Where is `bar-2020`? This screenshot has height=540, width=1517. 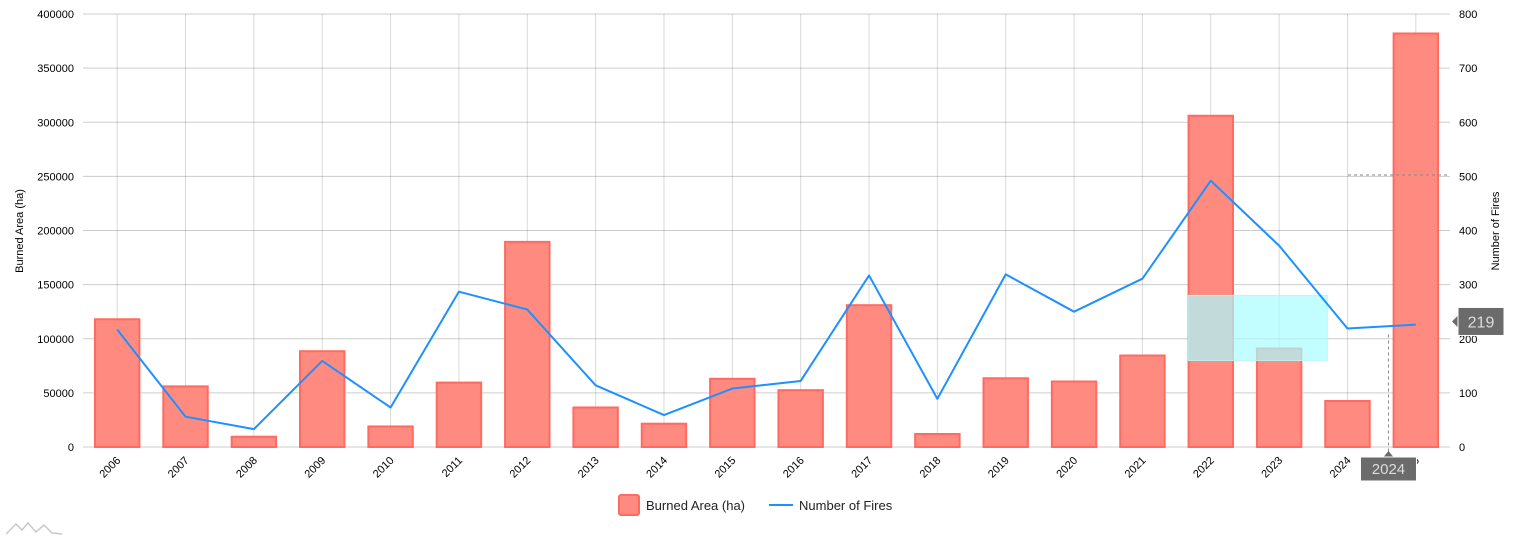
bar-2020 is located at coordinates (1074, 414).